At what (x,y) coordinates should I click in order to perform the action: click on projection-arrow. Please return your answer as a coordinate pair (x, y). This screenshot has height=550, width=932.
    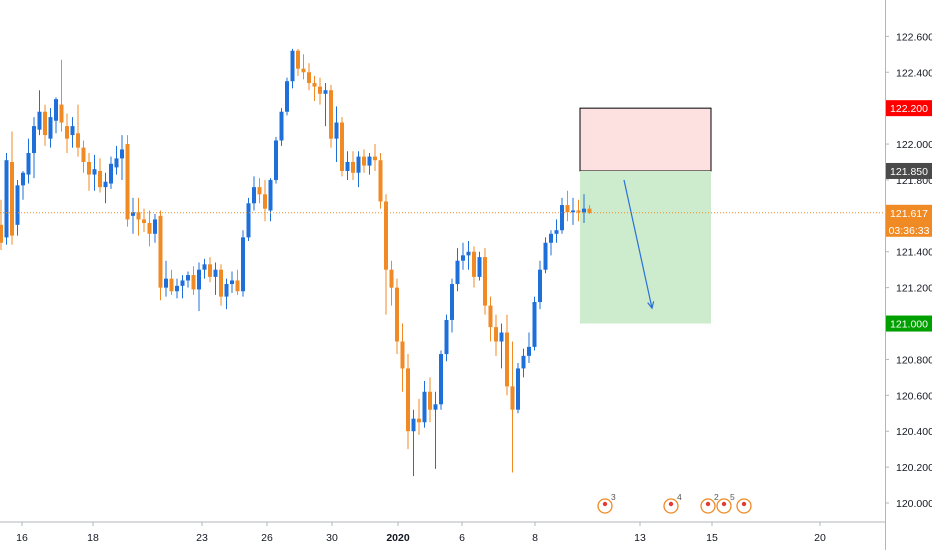
    Looking at the image, I should click on (638, 244).